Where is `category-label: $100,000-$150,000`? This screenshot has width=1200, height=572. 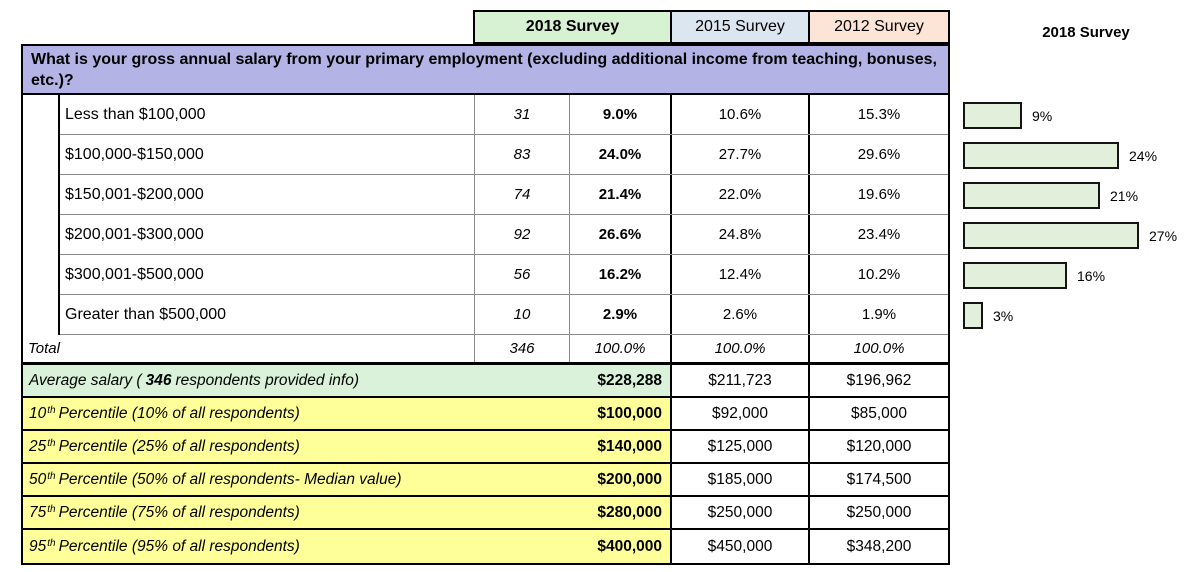
category-label: $100,000-$150,000 is located at coordinates (267, 154).